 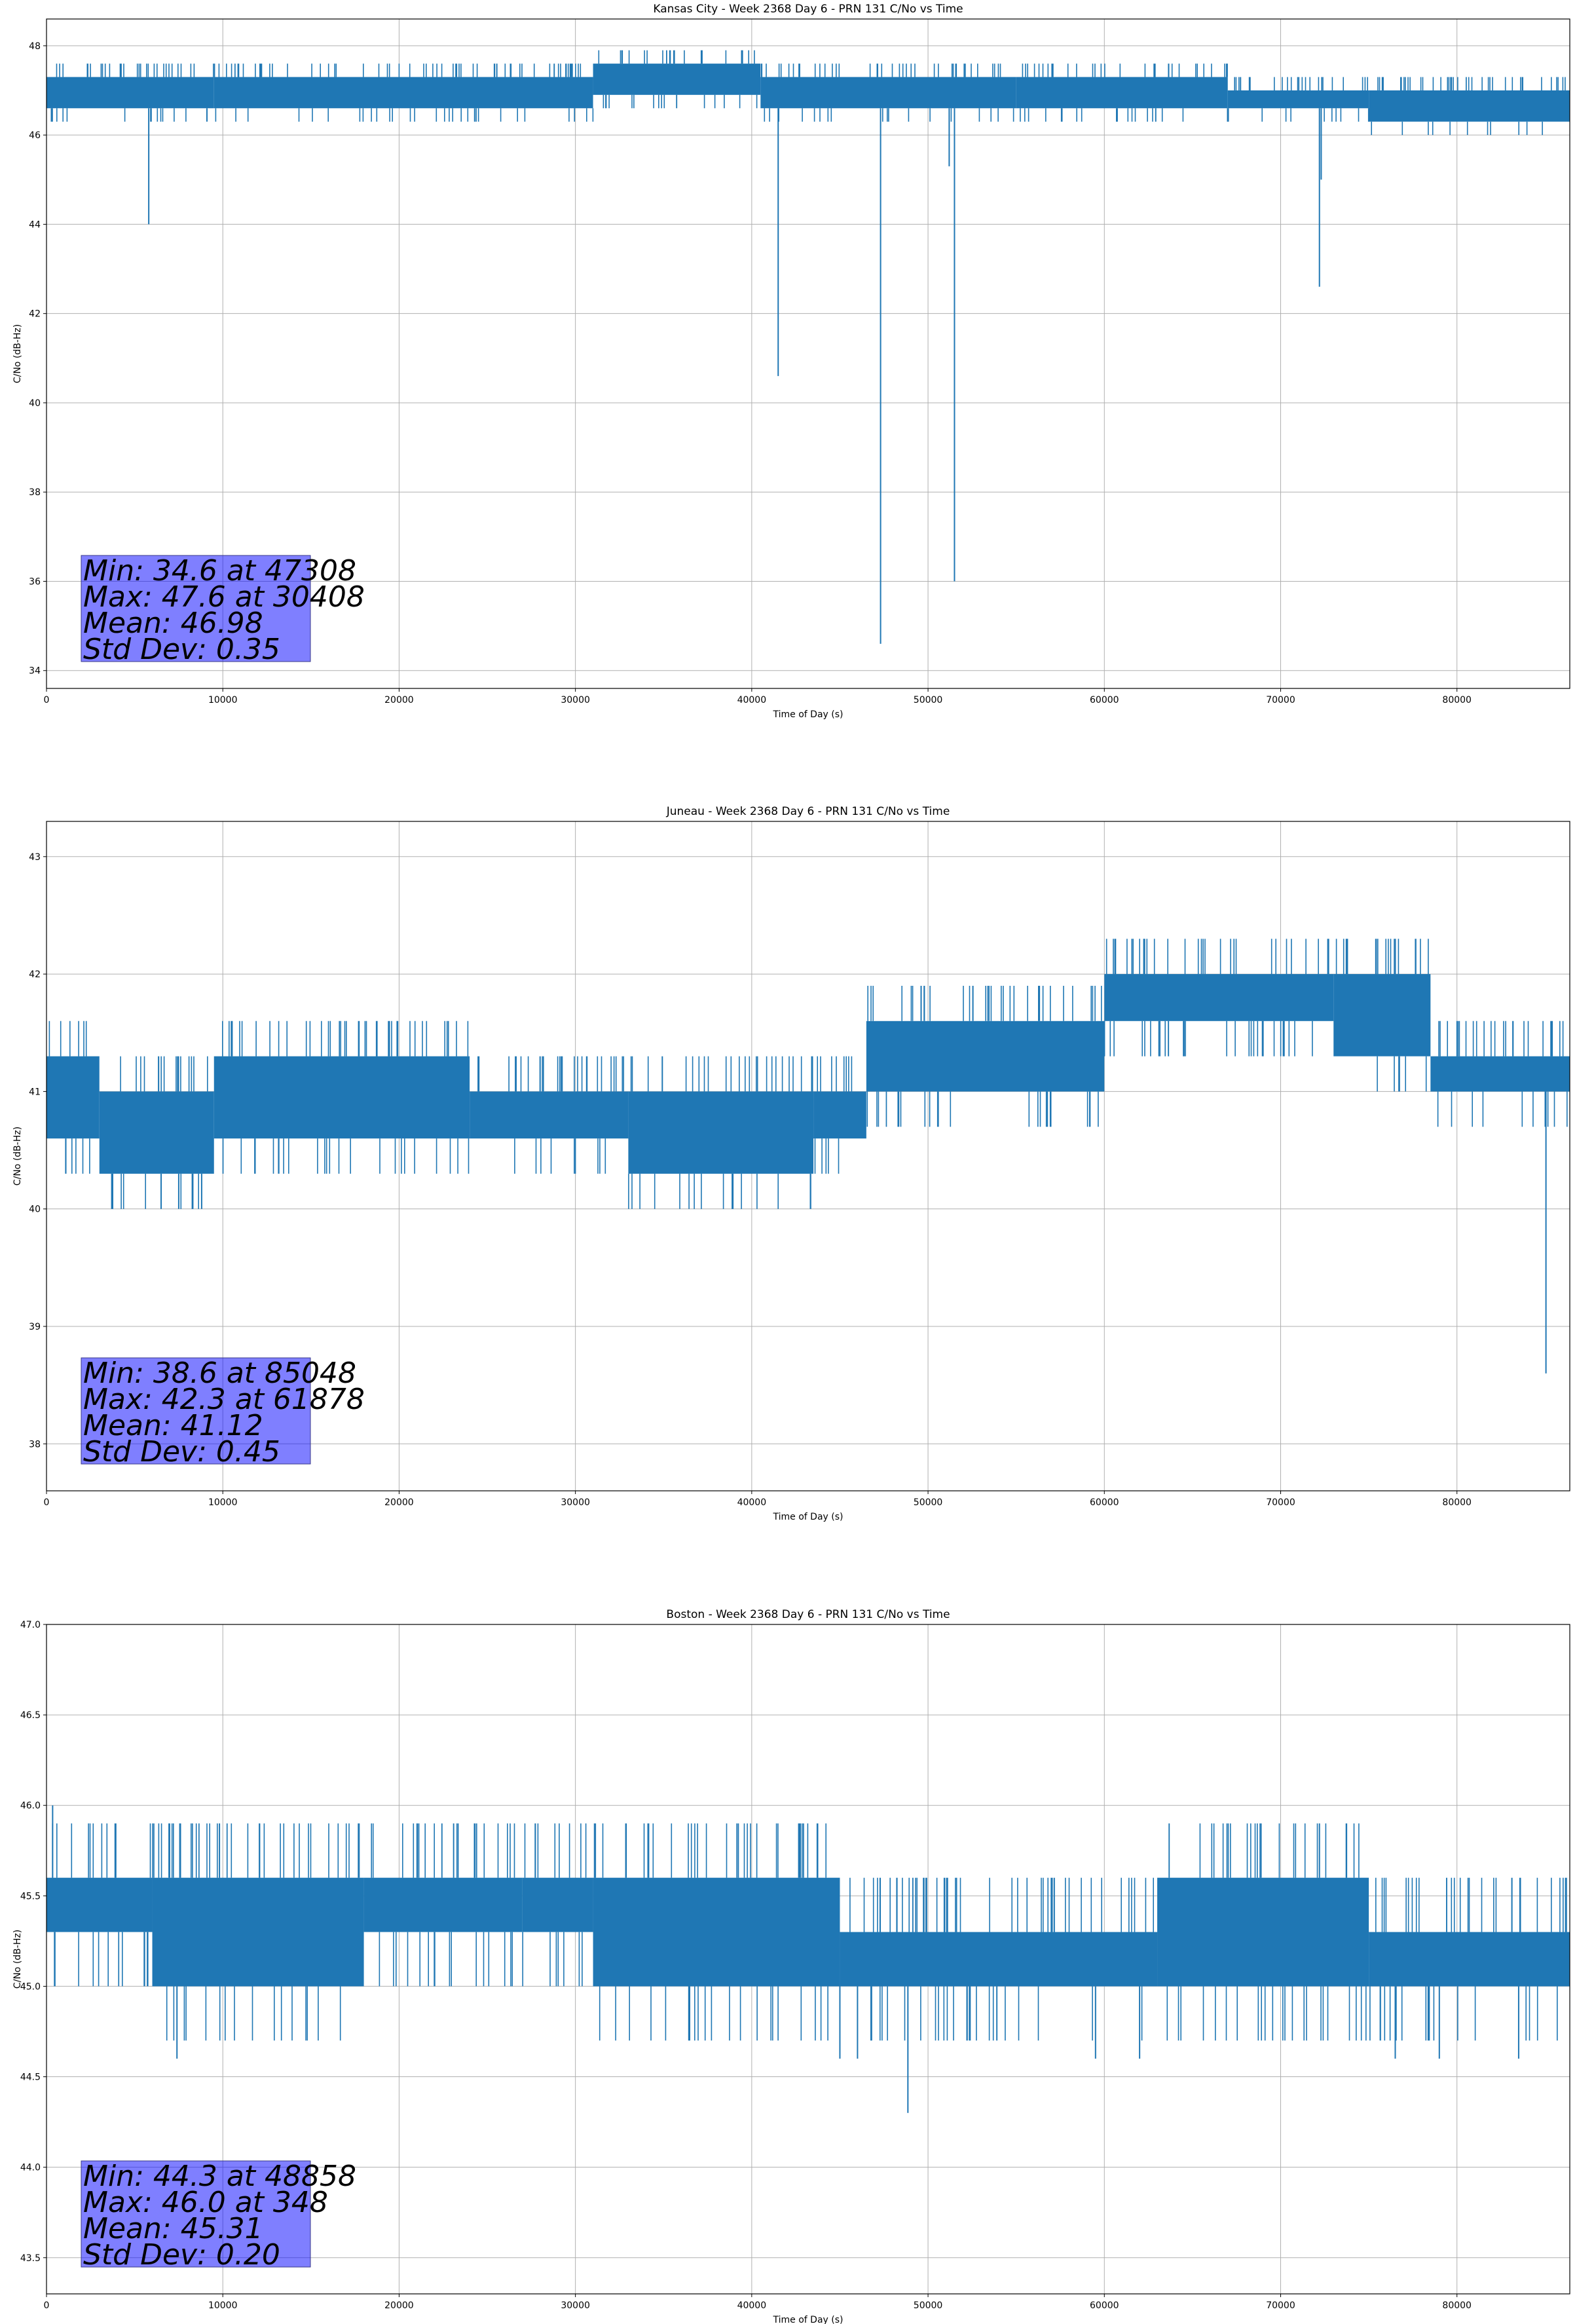 What do you see at coordinates (35, 1092) in the screenshot?
I see `y-tick-label: 41` at bounding box center [35, 1092].